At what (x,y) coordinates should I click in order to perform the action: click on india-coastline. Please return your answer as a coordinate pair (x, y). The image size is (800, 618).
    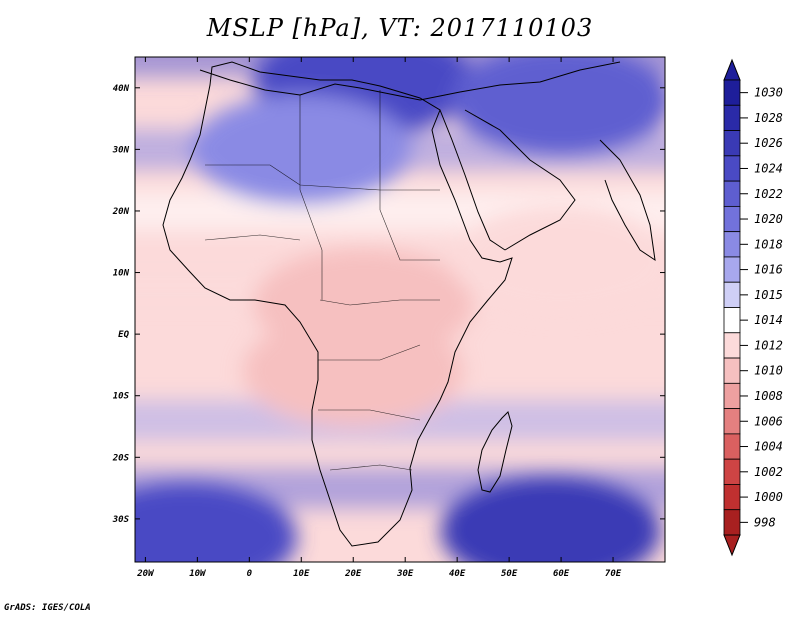
    Looking at the image, I should click on (627, 200).